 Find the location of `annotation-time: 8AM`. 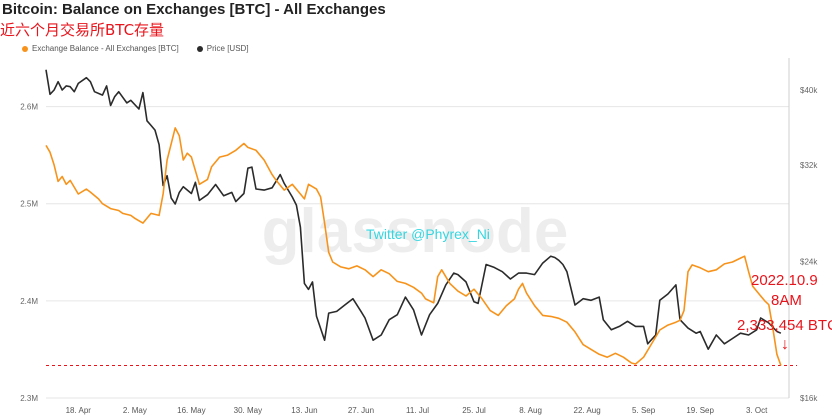

annotation-time: 8AM is located at coordinates (786, 300).